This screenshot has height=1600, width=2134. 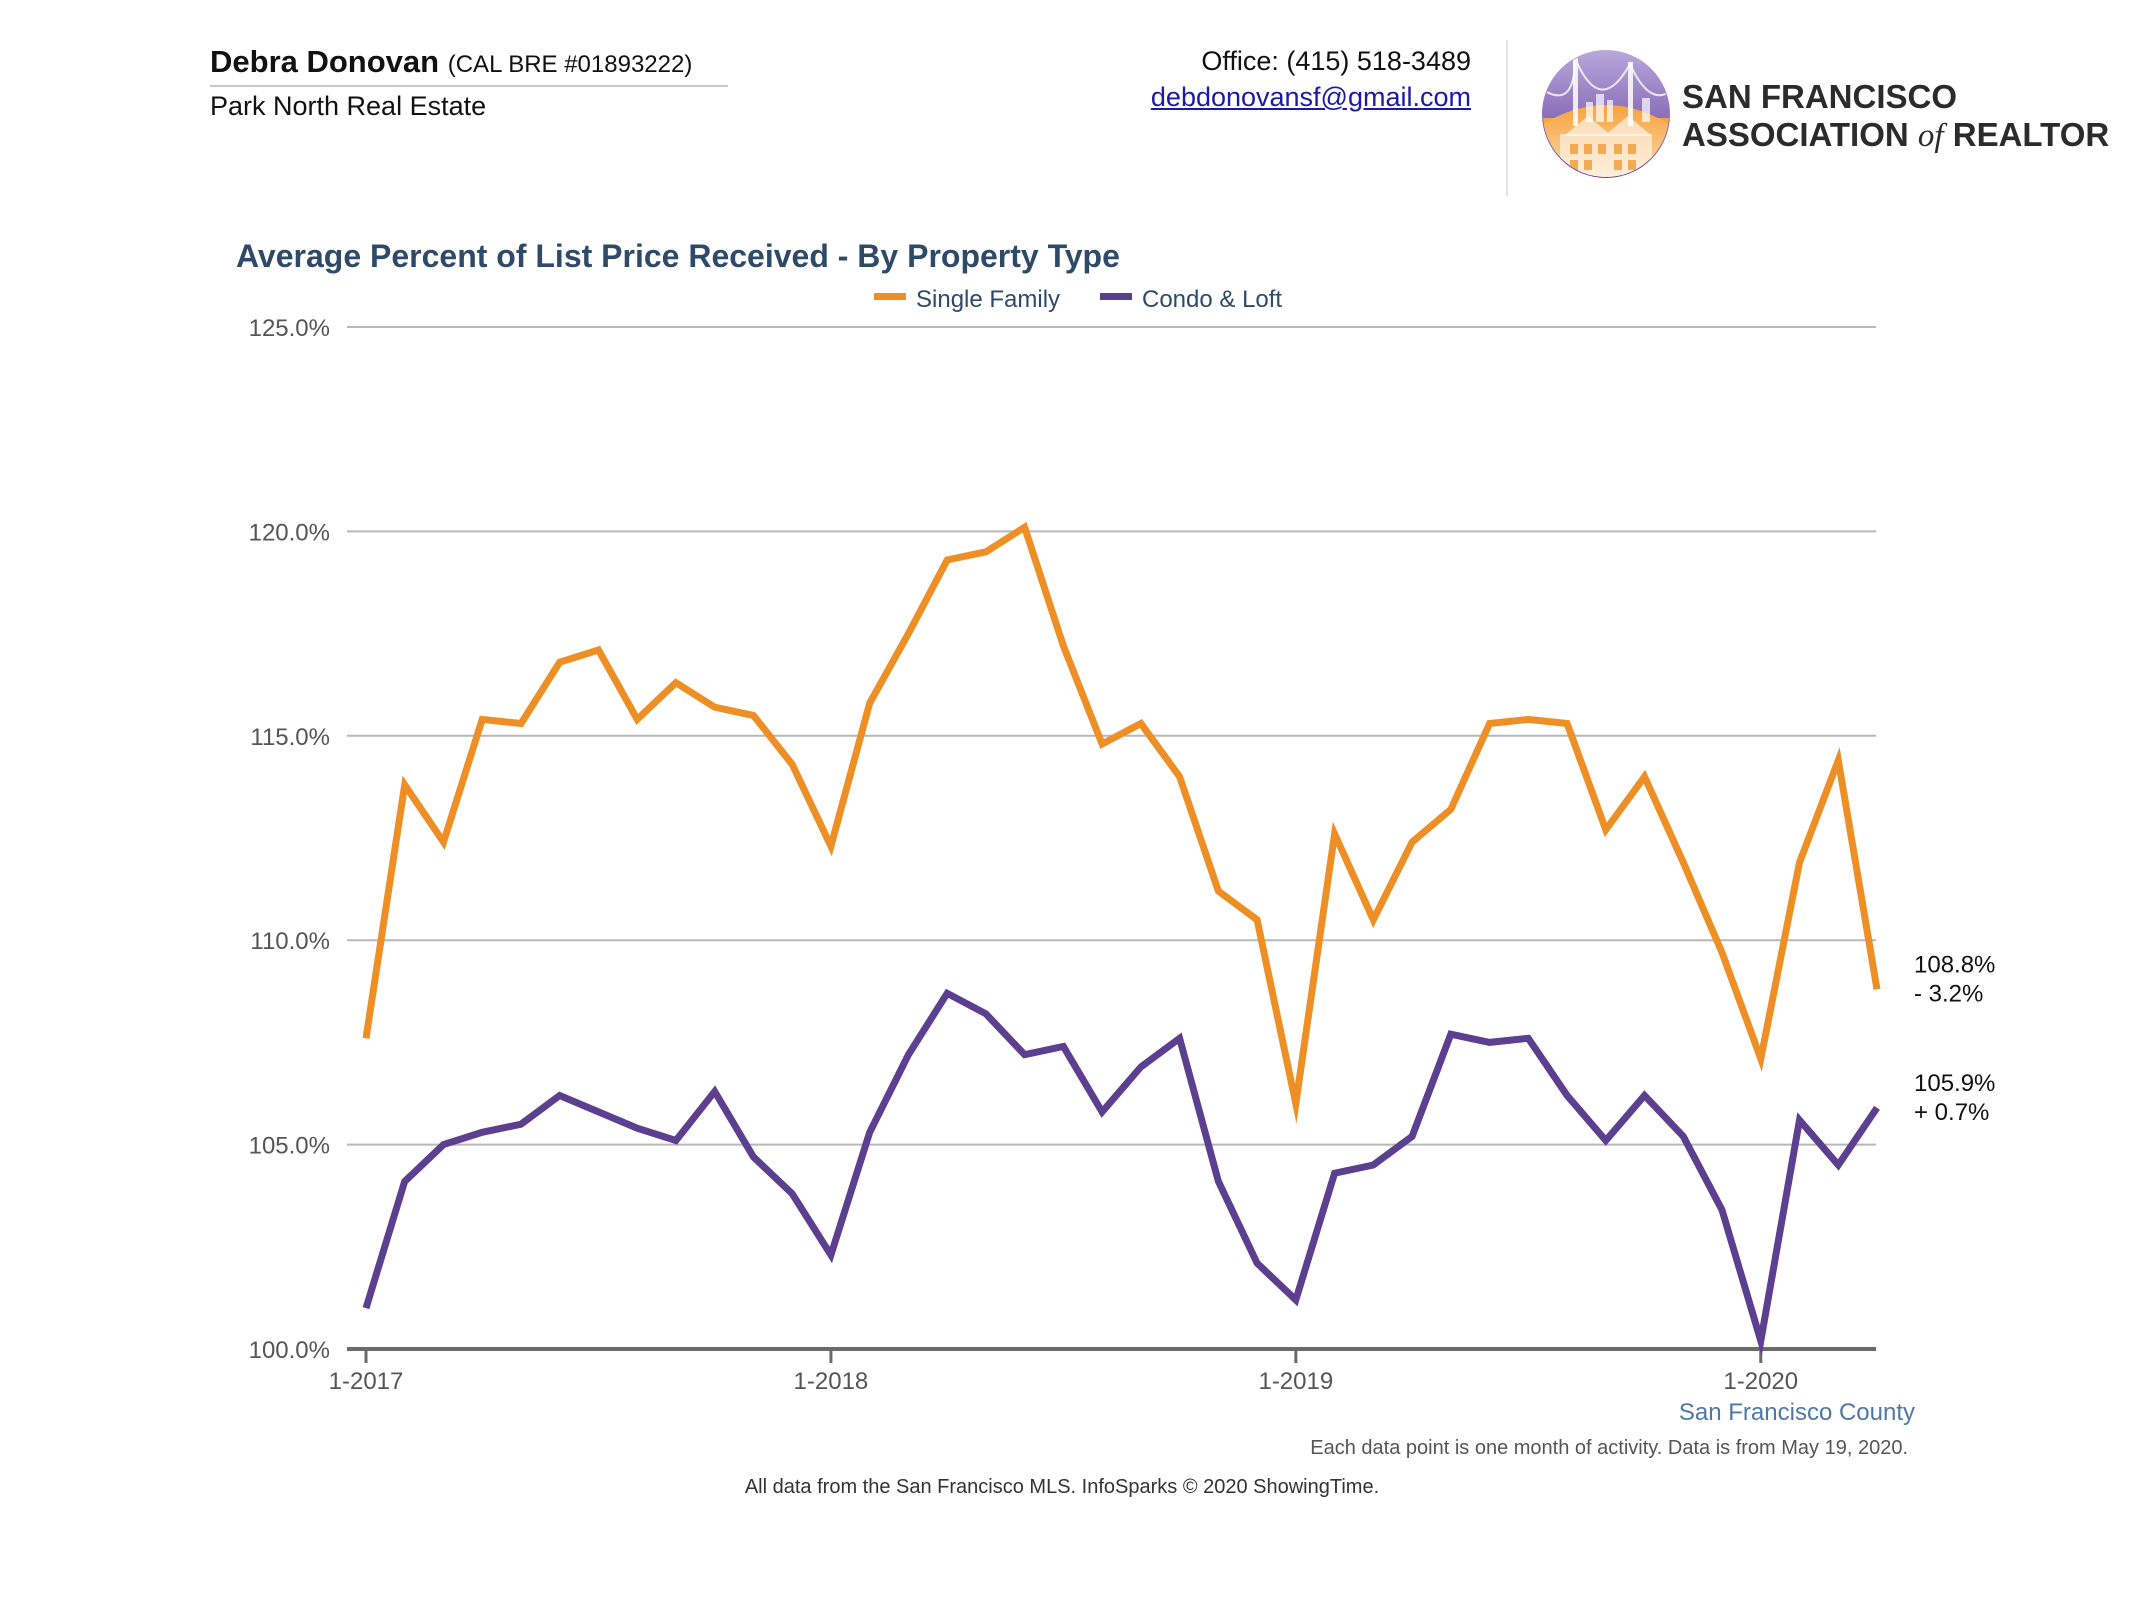 What do you see at coordinates (289, 839) in the screenshot?
I see `y-axis: 100.0% 105.0% 110.0% 115.0% 120.0% 125.0%` at bounding box center [289, 839].